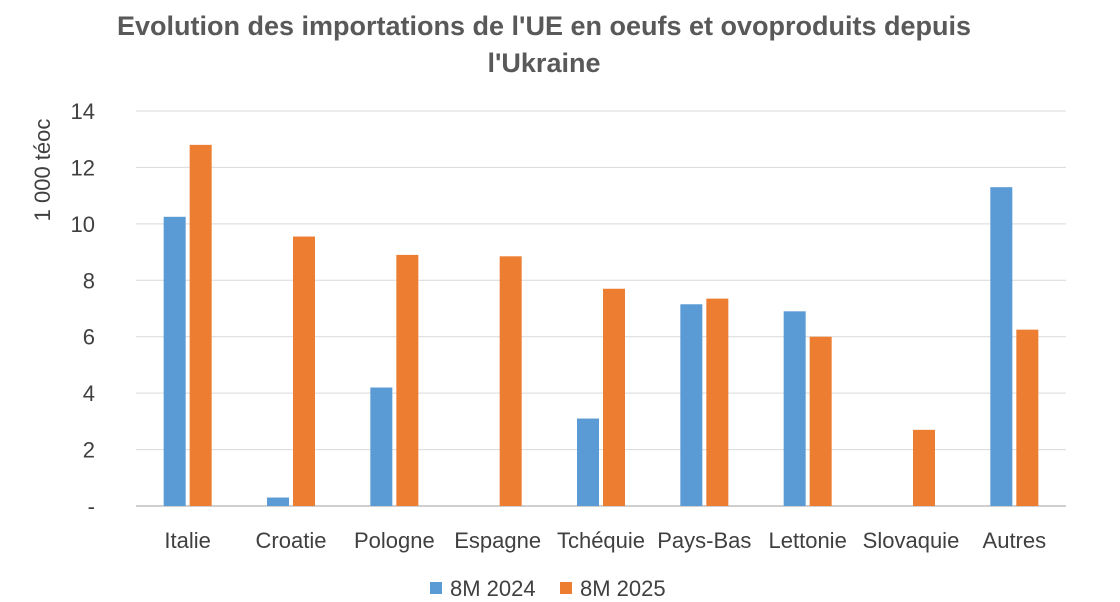  I want to click on y-tick-label-0: -, so click(91, 506).